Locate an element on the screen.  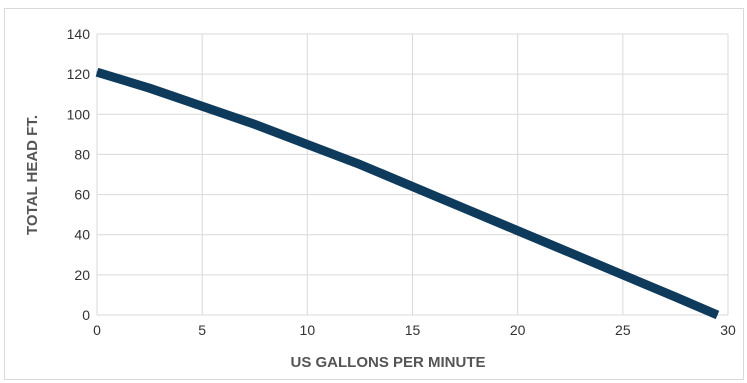
y-tick-label: 60 is located at coordinates (82, 195).